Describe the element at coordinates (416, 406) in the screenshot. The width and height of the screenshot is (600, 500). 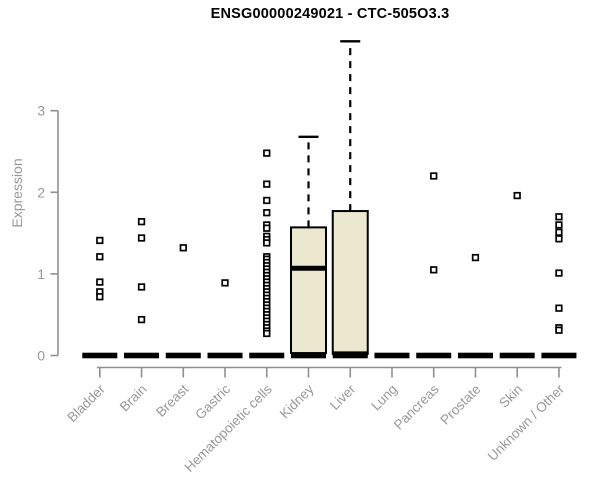
I see `x-tick-label: Pancreas` at that location.